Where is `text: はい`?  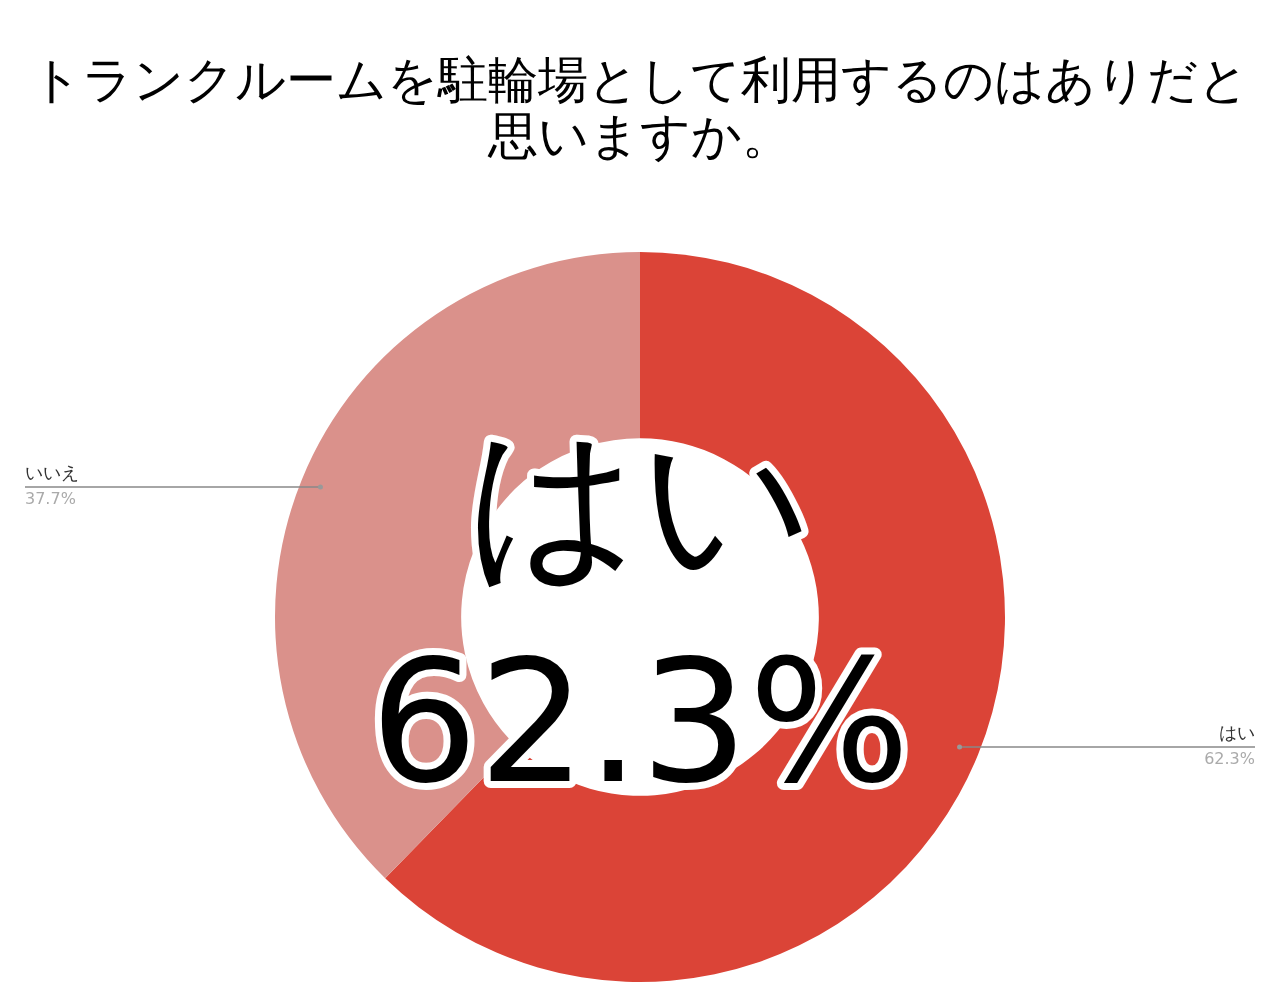 text: はい is located at coordinates (640, 502).